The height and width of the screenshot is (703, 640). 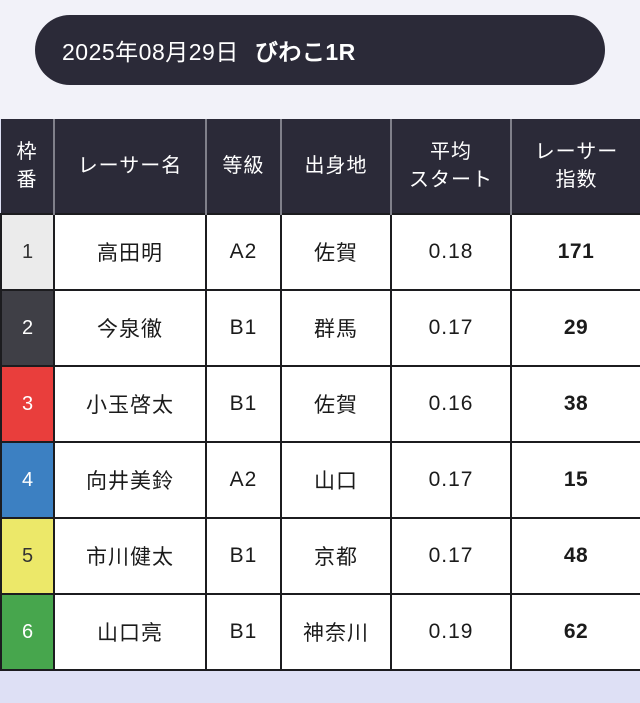 What do you see at coordinates (336, 328) in the screenshot?
I see `origin-cell: 群馬` at bounding box center [336, 328].